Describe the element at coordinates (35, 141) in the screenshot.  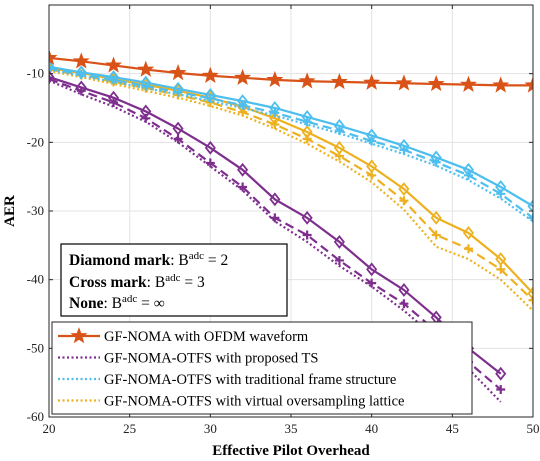
I see `y-tick-label: -20` at that location.